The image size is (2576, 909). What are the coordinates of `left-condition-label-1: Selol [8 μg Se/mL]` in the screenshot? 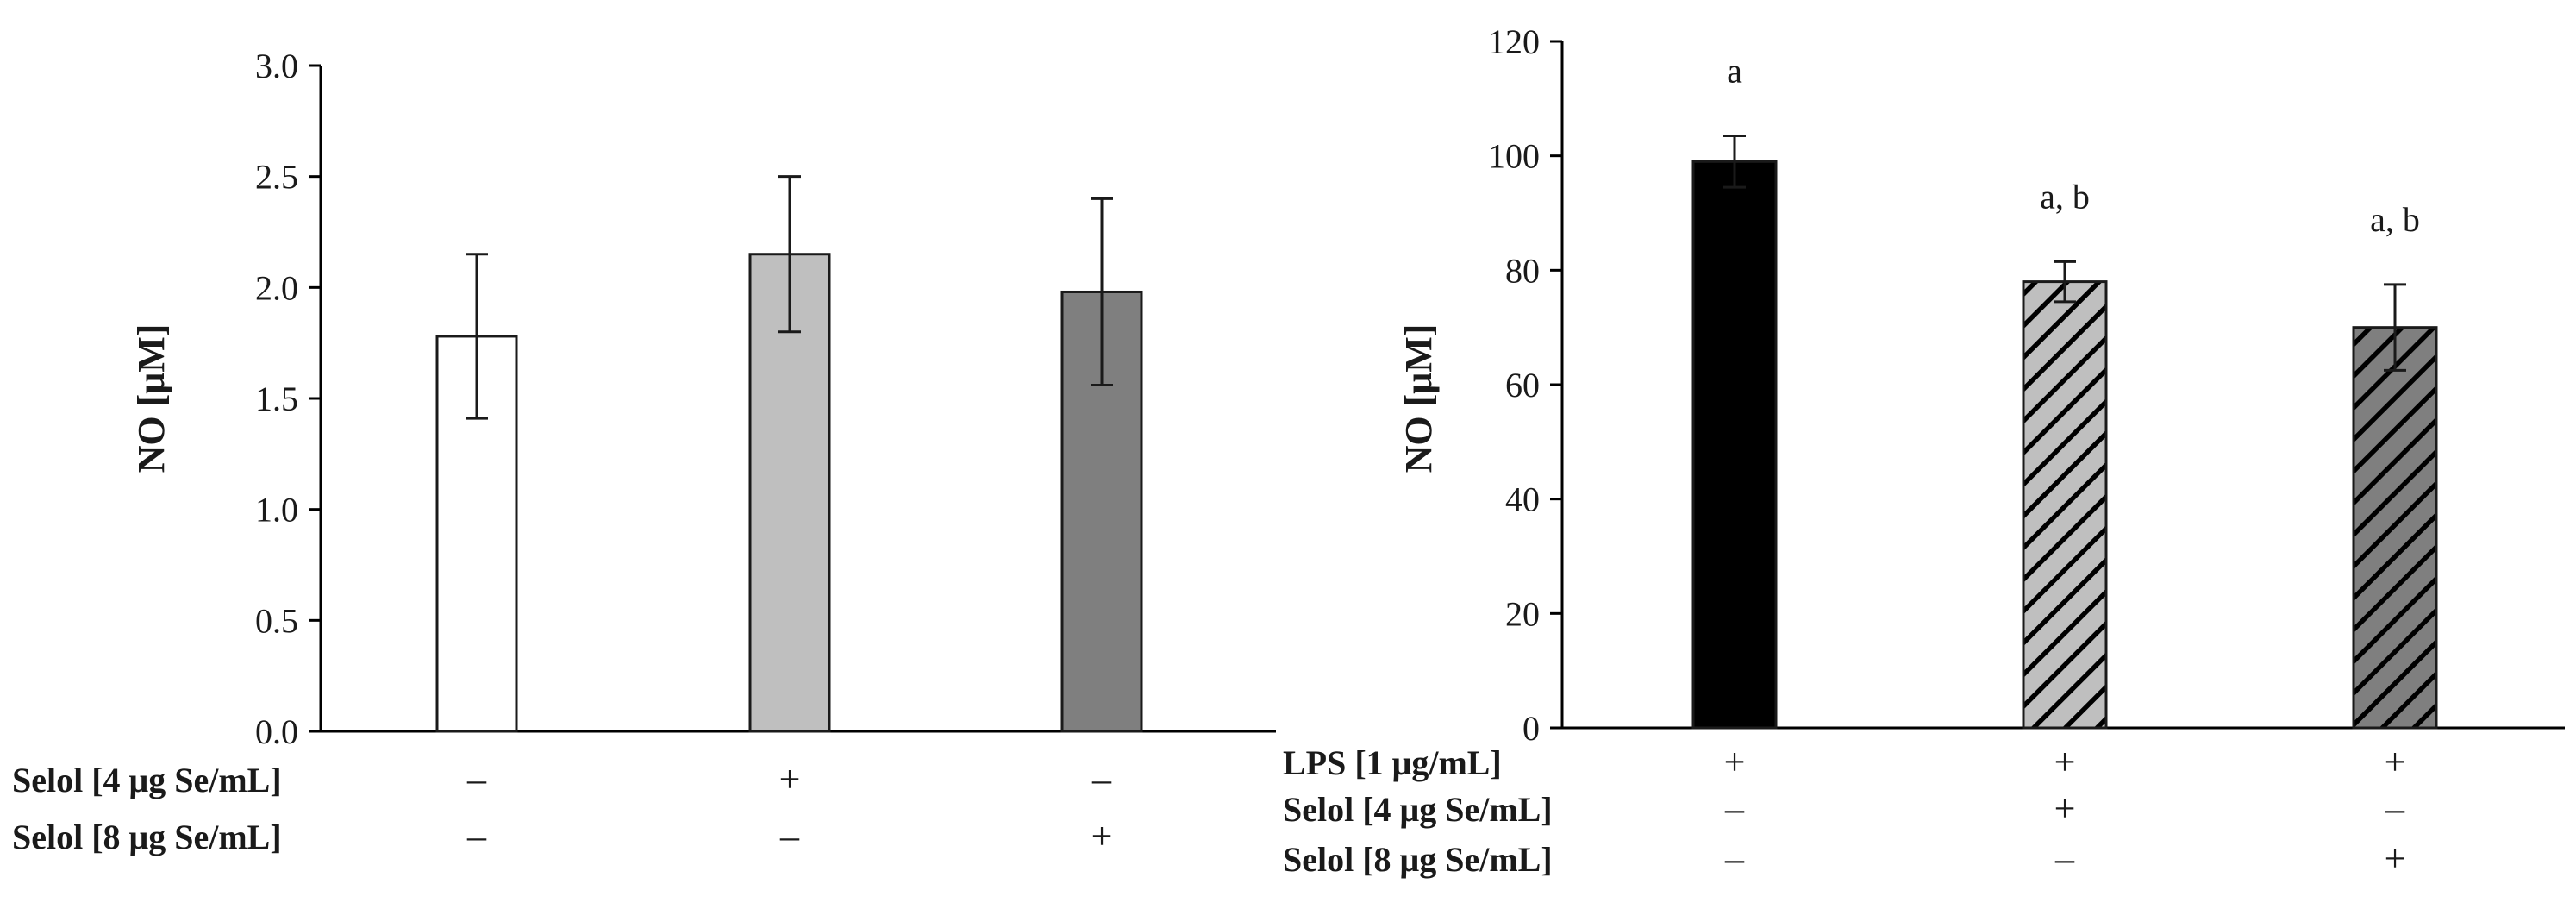 It's located at (147, 837).